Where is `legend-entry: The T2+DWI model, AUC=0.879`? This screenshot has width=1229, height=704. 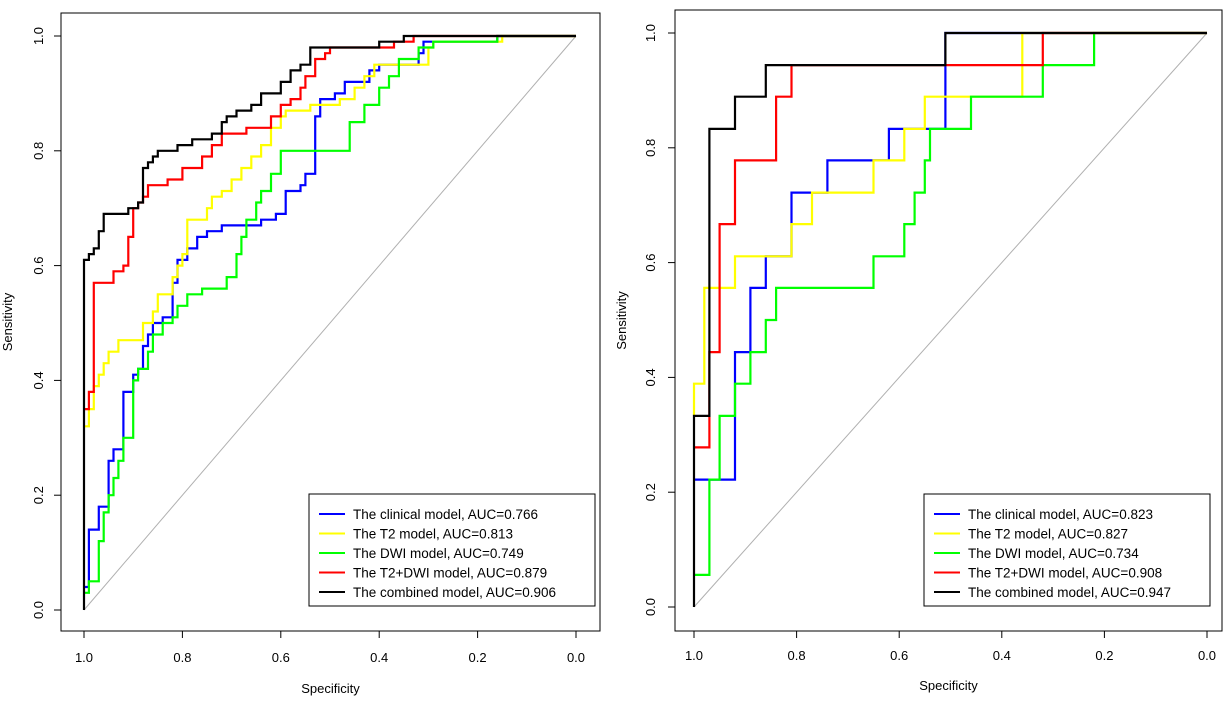
legend-entry: The T2+DWI model, AUC=0.879 is located at coordinates (450, 573).